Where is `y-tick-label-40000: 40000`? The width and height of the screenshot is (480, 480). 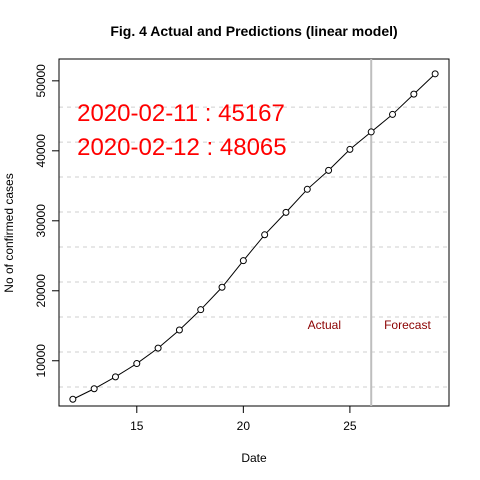 y-tick-label-40000: 40000 is located at coordinates (41, 151).